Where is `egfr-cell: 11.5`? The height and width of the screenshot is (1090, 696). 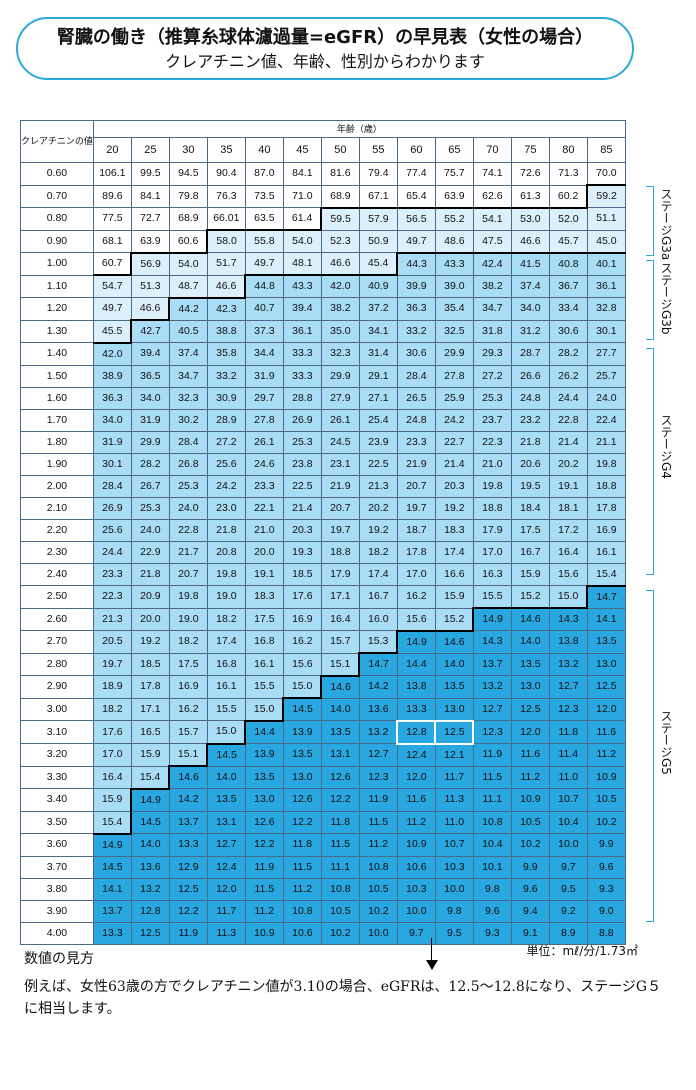
egfr-cell: 11.5 is located at coordinates (302, 867).